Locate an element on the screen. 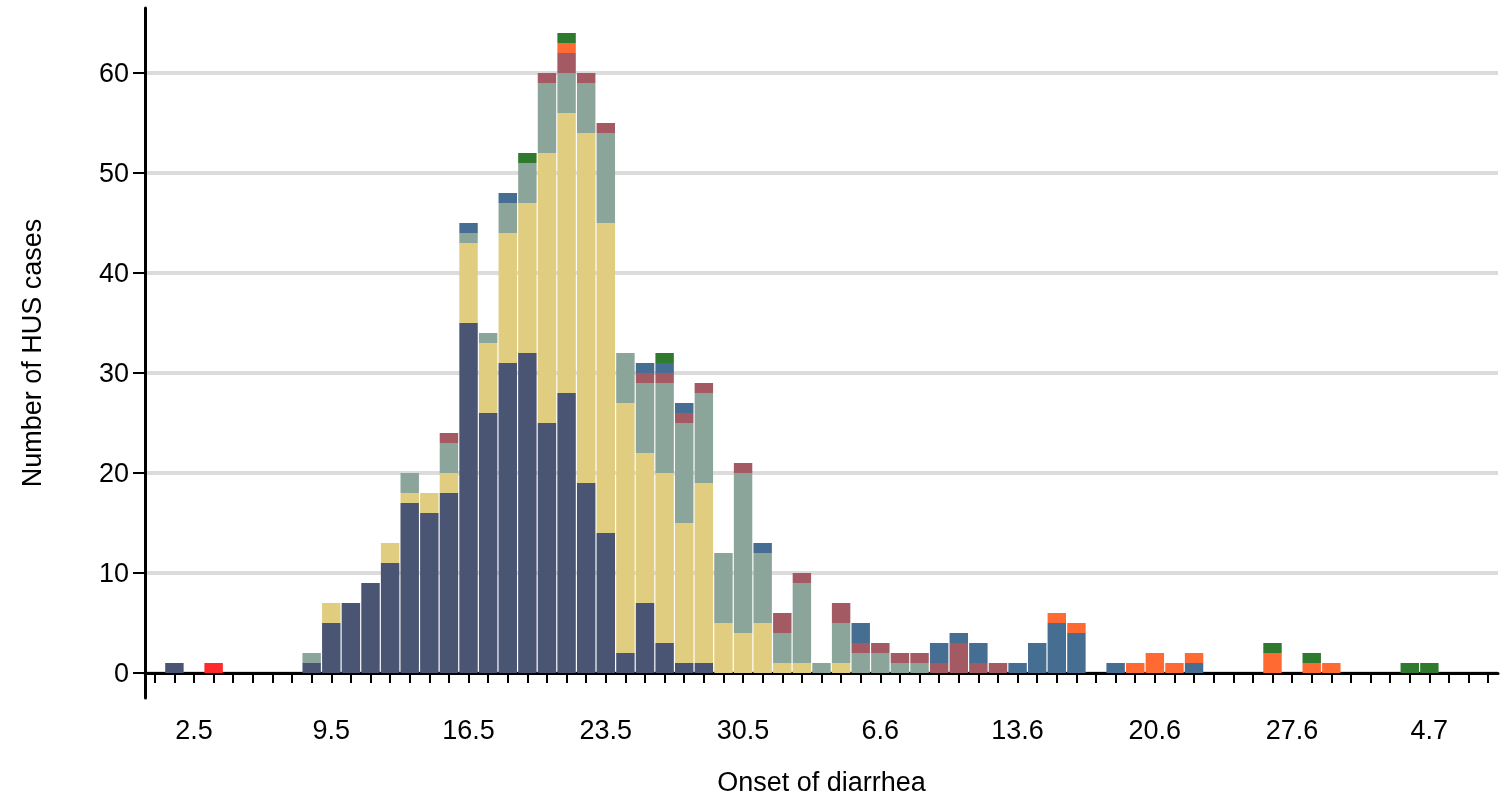 The height and width of the screenshot is (801, 1502). y-axis-title: Number of HUS cases is located at coordinates (31, 353).